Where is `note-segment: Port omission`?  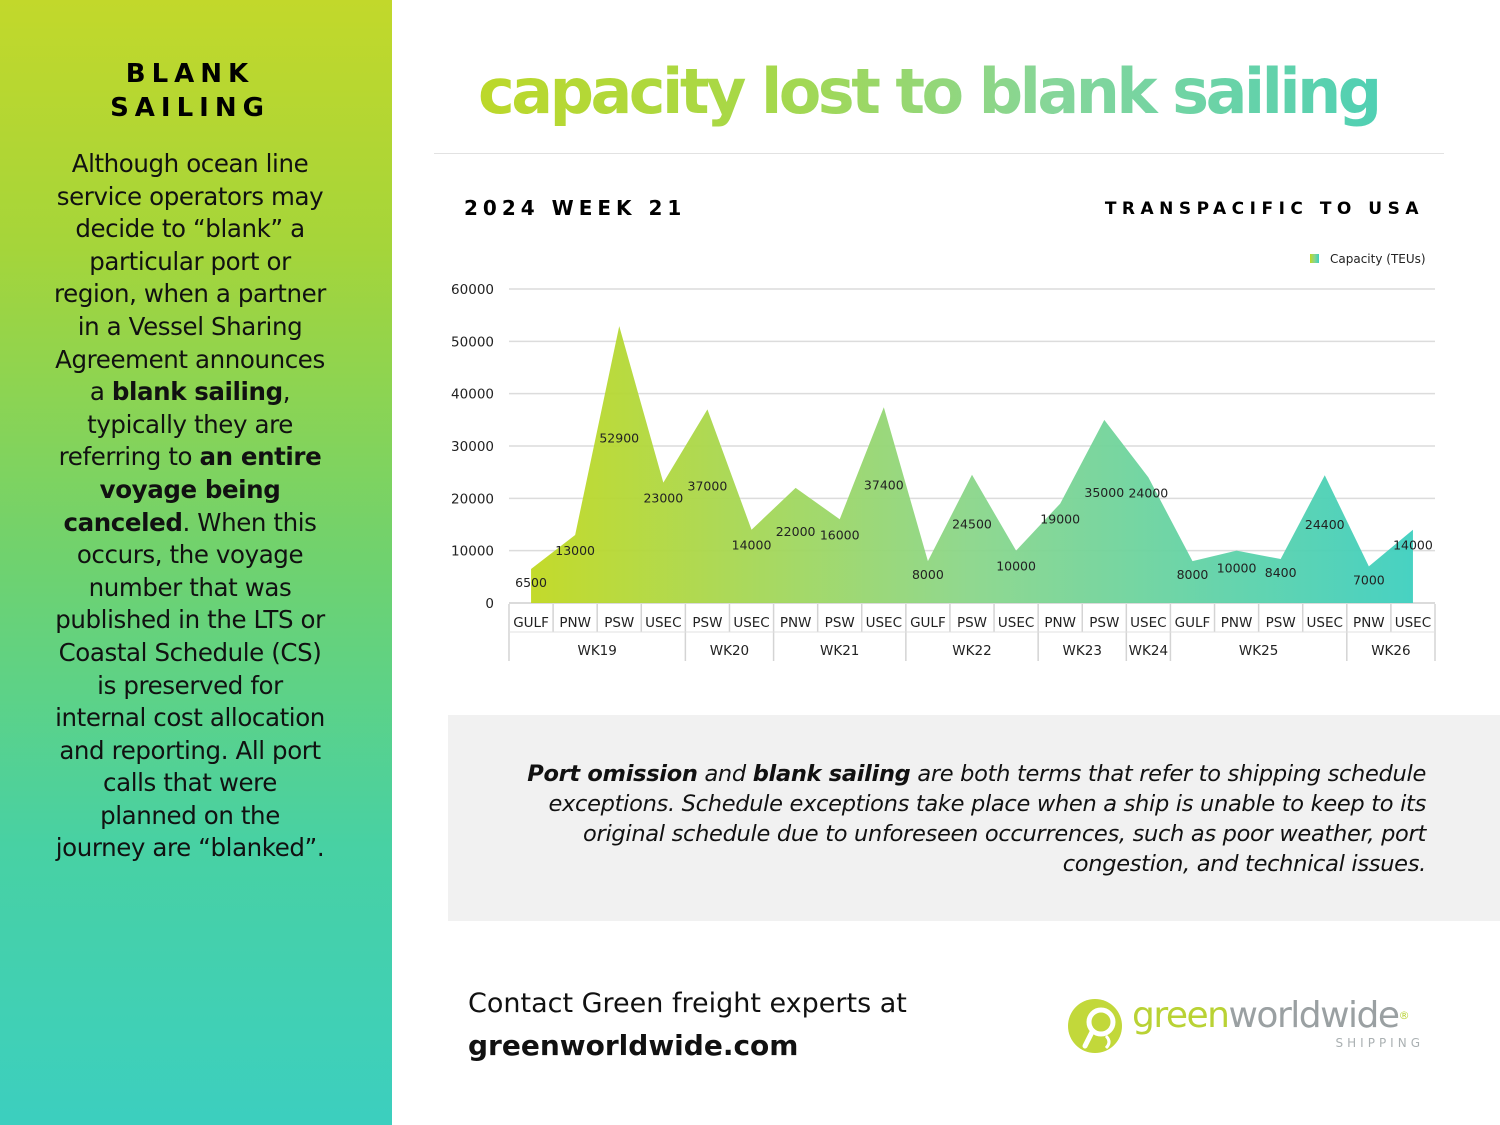 note-segment: Port omission is located at coordinates (612, 774).